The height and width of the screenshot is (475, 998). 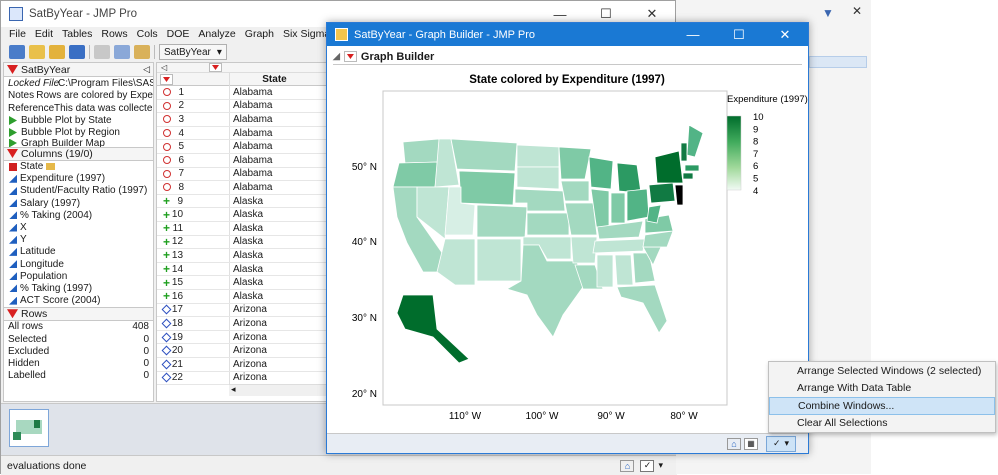 What do you see at coordinates (78, 133) in the screenshot?
I see `script-bubble-region: Bubble Plot by Region` at bounding box center [78, 133].